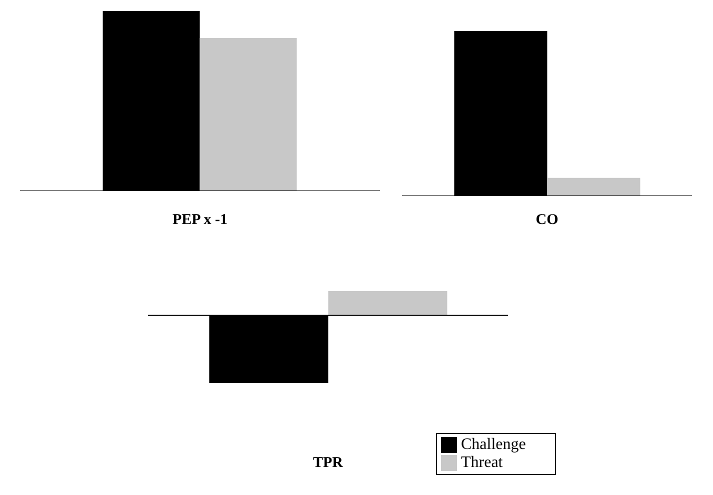  What do you see at coordinates (547, 220) in the screenshot?
I see `x-axis-title: CO` at bounding box center [547, 220].